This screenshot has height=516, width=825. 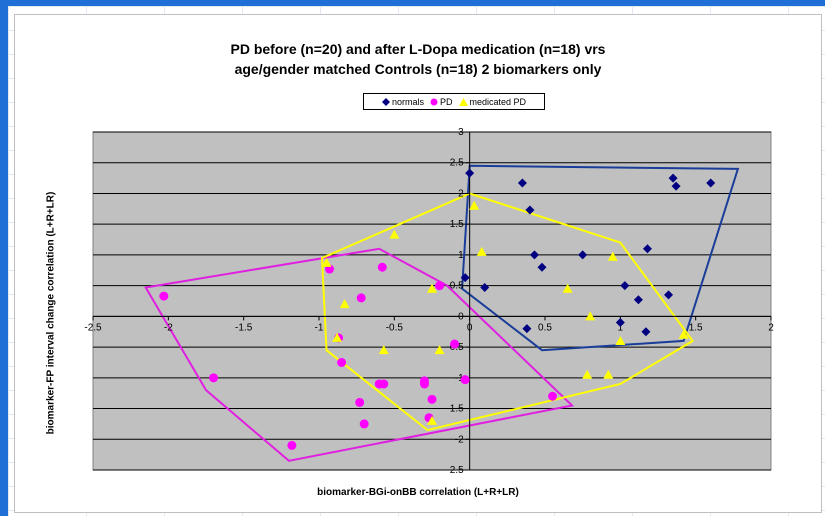 What do you see at coordinates (461, 132) in the screenshot?
I see `y-tick-label: 3` at bounding box center [461, 132].